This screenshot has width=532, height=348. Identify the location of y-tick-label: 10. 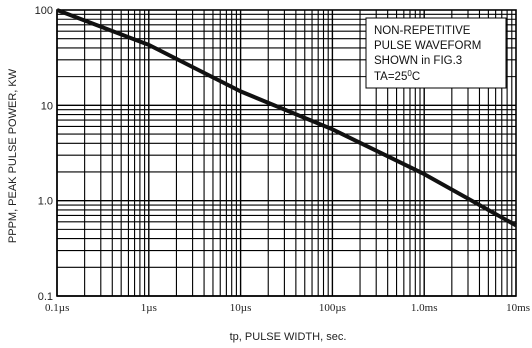
(47, 106).